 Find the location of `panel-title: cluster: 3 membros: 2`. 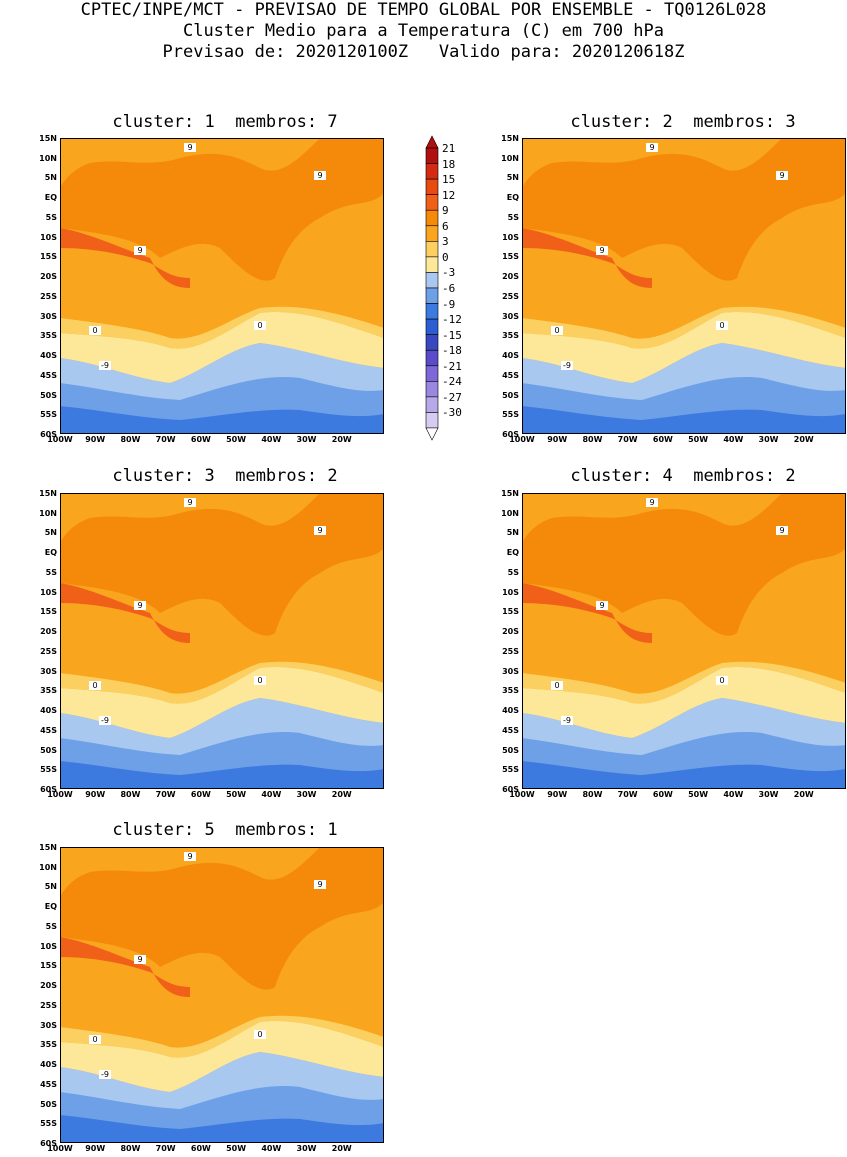

panel-title: cluster: 3 membros: 2 is located at coordinates (225, 476).